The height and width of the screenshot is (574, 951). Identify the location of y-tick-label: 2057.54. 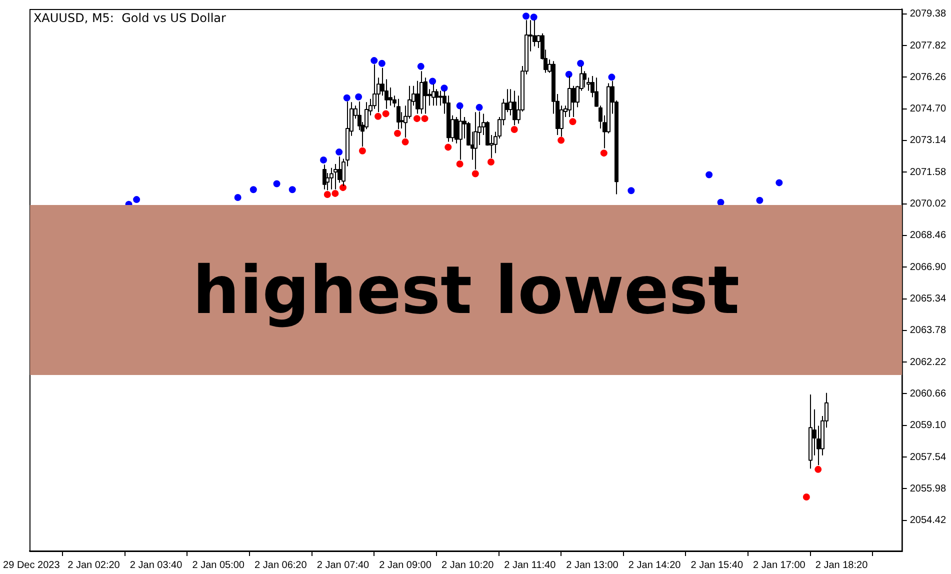
(928, 457).